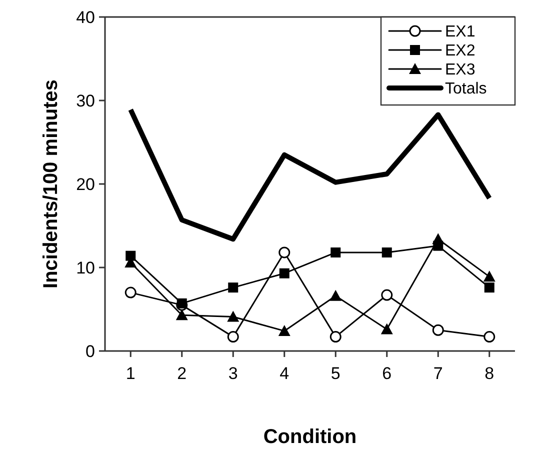 This screenshot has width=534, height=455. I want to click on x-tick-label: 2, so click(182, 373).